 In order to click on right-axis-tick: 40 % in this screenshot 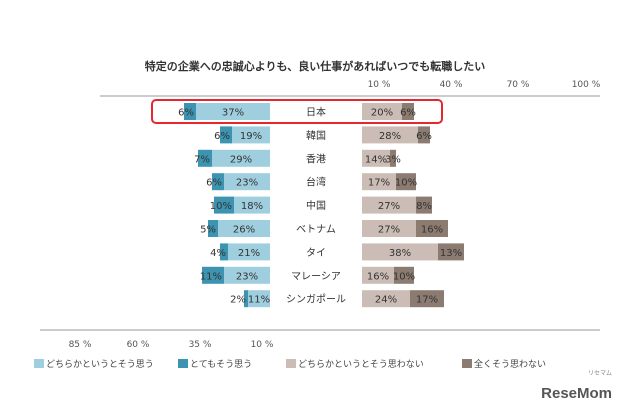, I will do `click(451, 85)`.